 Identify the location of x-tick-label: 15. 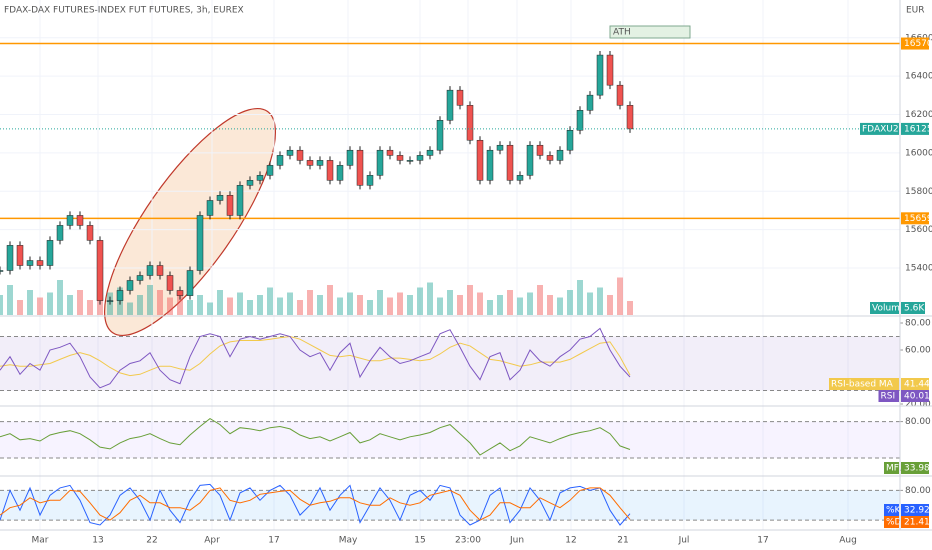
(419, 541).